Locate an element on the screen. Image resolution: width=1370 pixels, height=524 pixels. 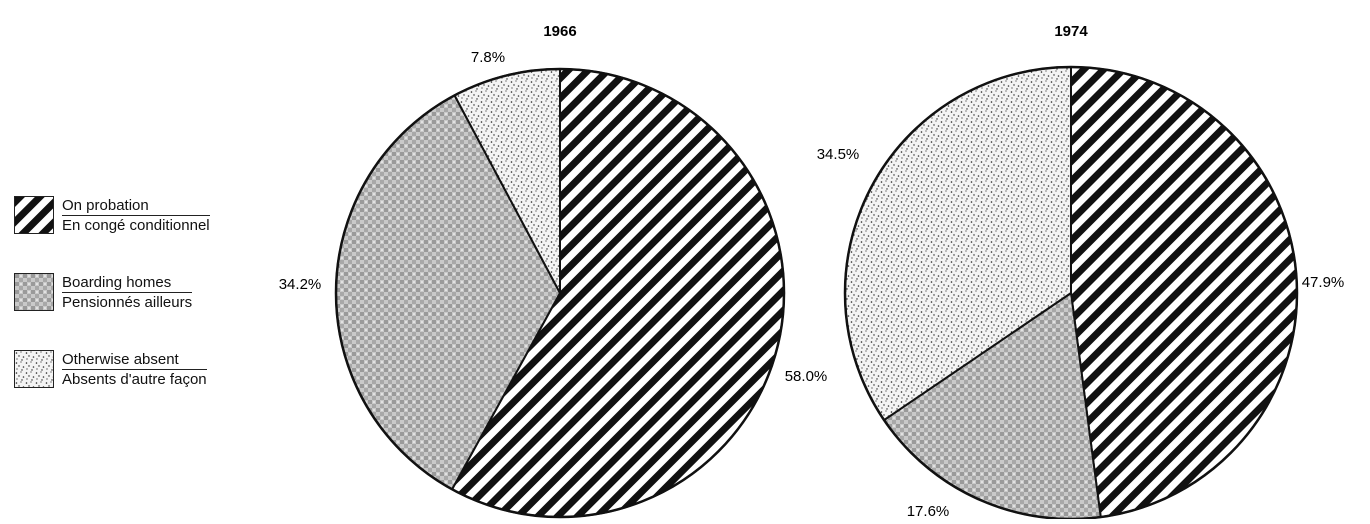
legend-label-fr: Absents d'autre façon is located at coordinates (134, 379).